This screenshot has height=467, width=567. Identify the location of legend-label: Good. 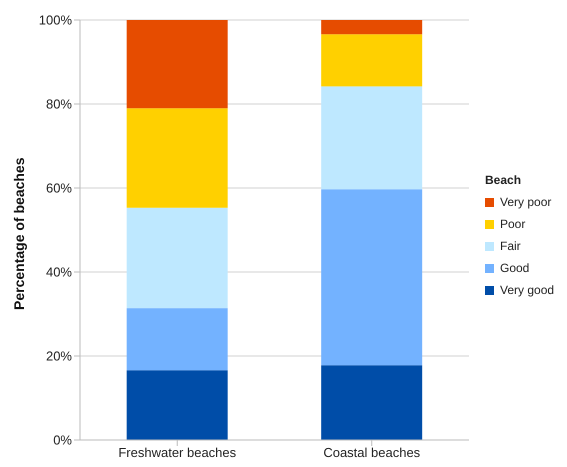
(515, 268).